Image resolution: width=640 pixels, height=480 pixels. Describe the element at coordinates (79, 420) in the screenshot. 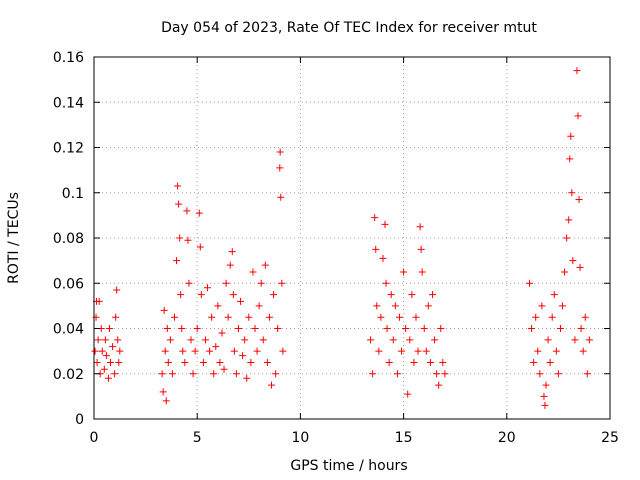

I see `y-tick-label: 0` at that location.